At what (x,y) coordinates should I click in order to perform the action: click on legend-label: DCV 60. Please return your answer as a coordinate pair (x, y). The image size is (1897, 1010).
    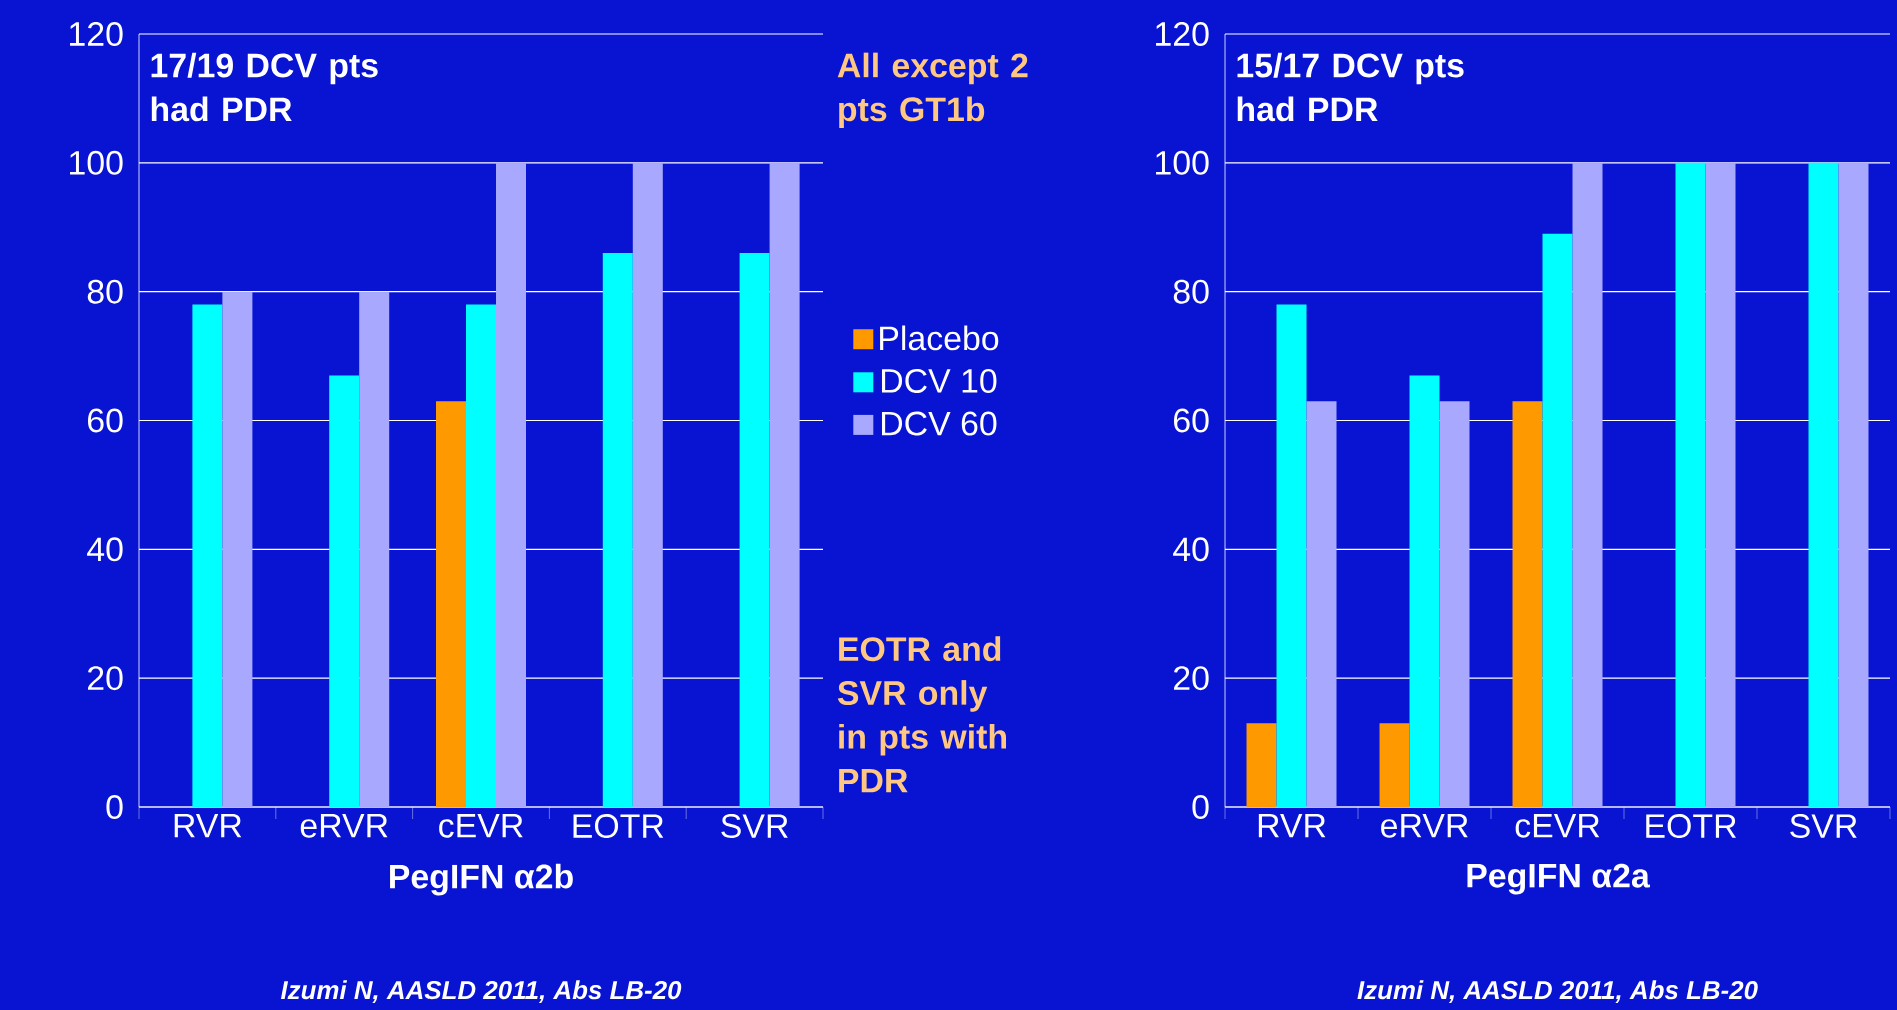
    Looking at the image, I should click on (939, 423).